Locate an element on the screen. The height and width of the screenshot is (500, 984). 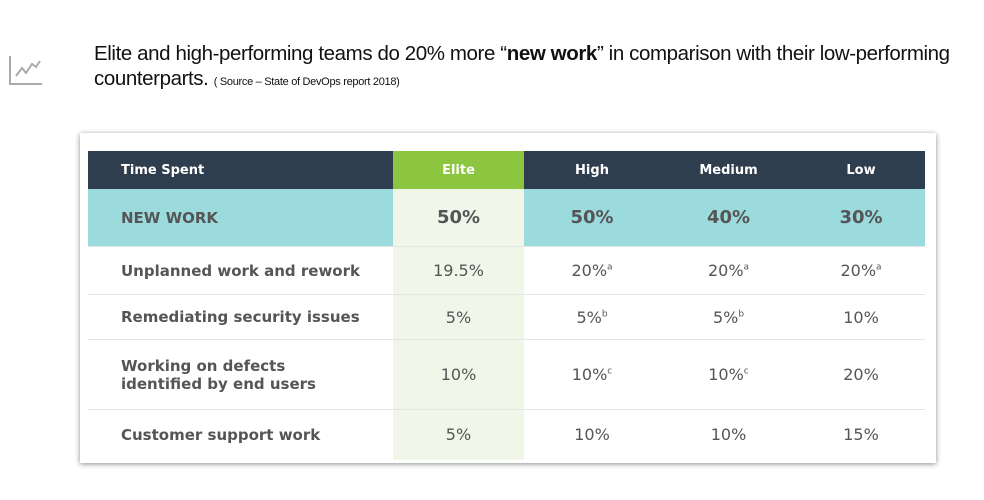
source-note: ( Source – State of DevOps report 2018) is located at coordinates (306, 82).